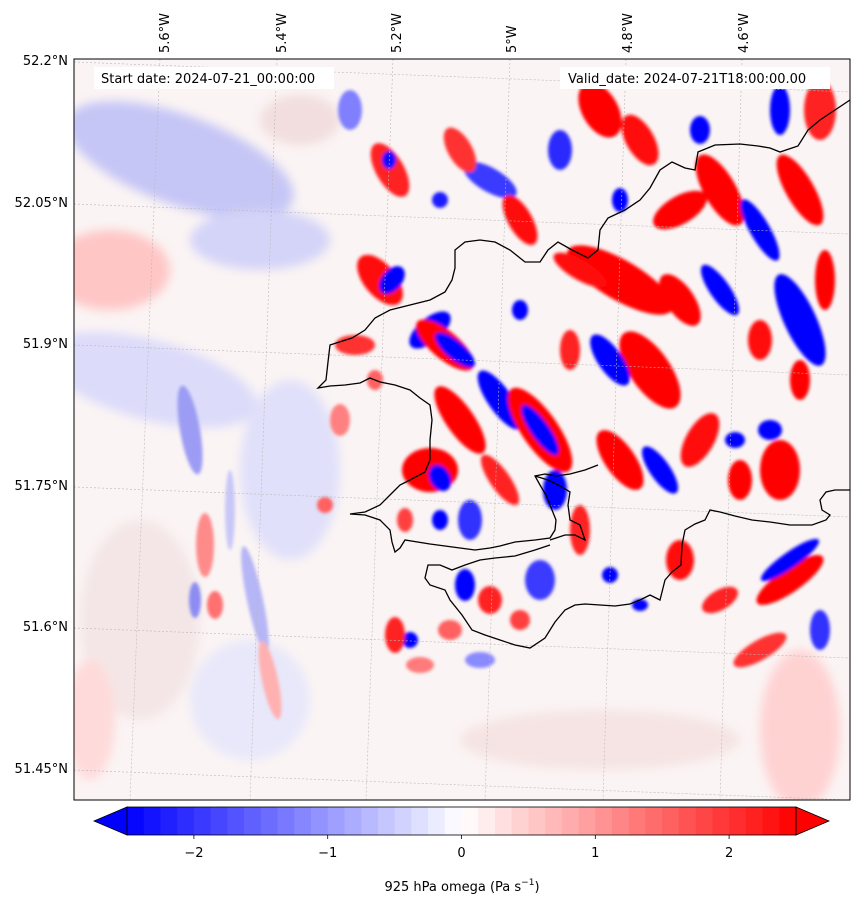 This screenshot has height=908, width=859. What do you see at coordinates (45, 627) in the screenshot?
I see `lat-tick-label: 51.6°N` at bounding box center [45, 627].